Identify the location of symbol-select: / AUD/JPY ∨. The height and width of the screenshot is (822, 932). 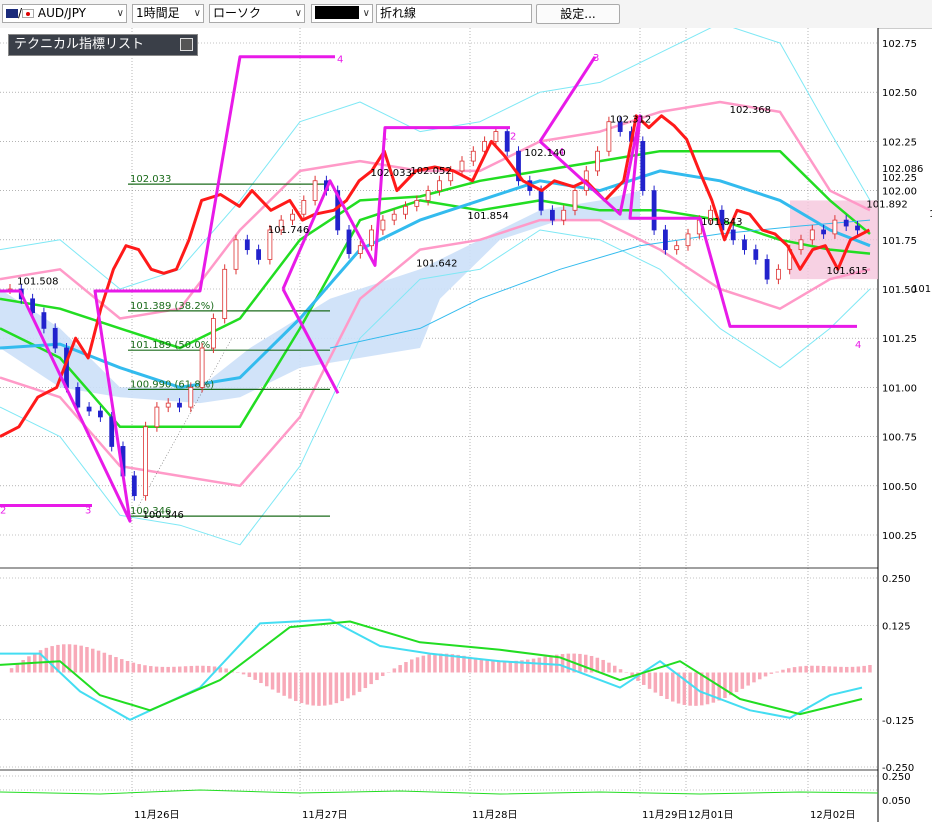
(64, 13).